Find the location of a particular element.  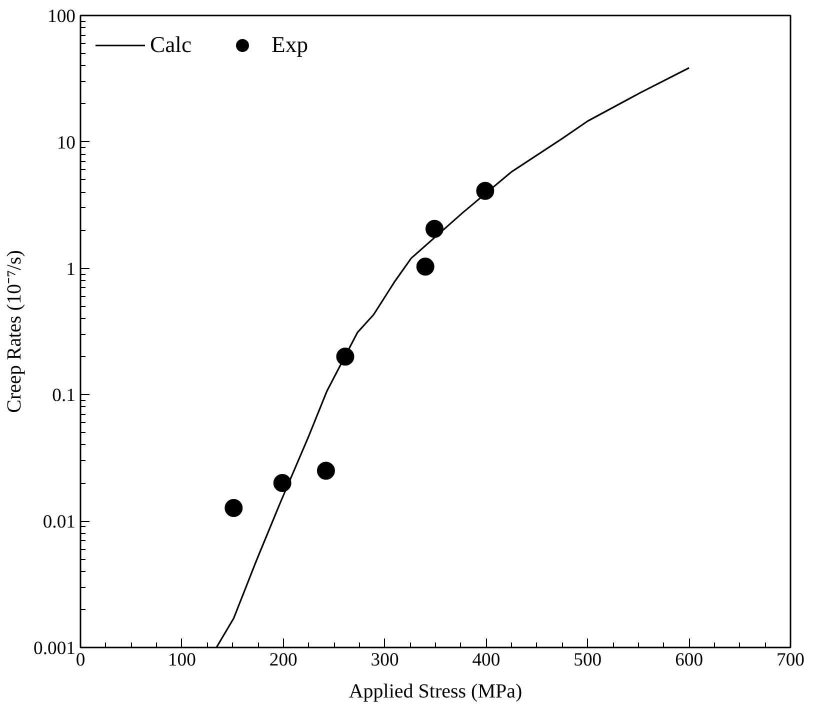

x-tick-label: 0 is located at coordinates (81, 660).